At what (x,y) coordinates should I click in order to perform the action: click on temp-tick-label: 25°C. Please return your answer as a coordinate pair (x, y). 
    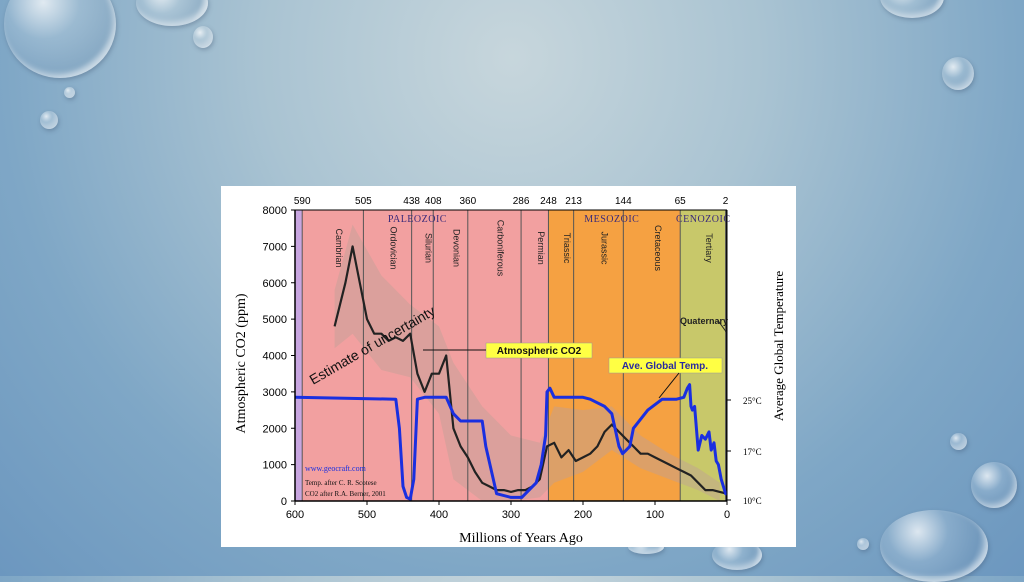
    Looking at the image, I should click on (752, 401).